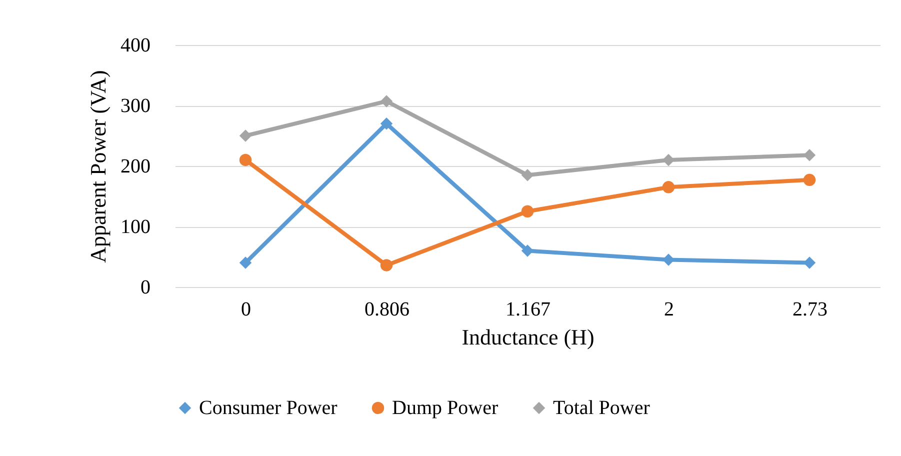 The width and height of the screenshot is (901, 456). I want to click on x-tick-label: 0, so click(246, 309).